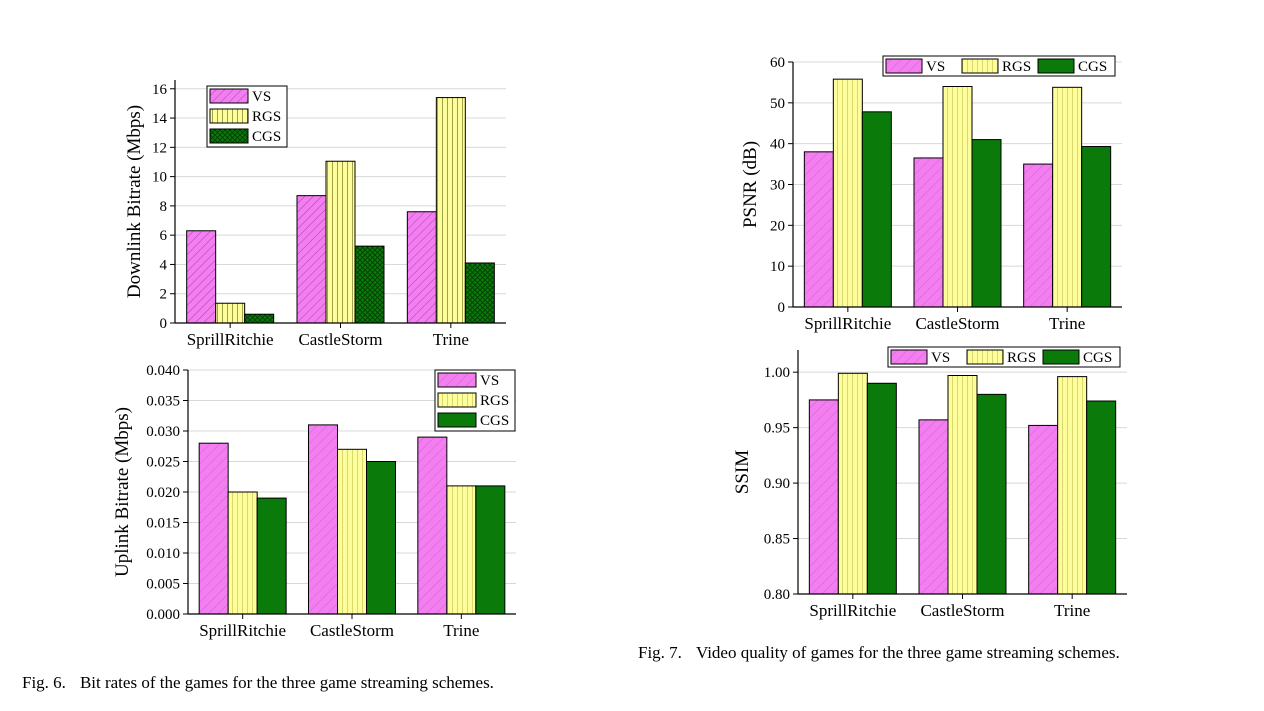 This screenshot has width=1264, height=711. I want to click on y-tick-label: 12, so click(159, 148).